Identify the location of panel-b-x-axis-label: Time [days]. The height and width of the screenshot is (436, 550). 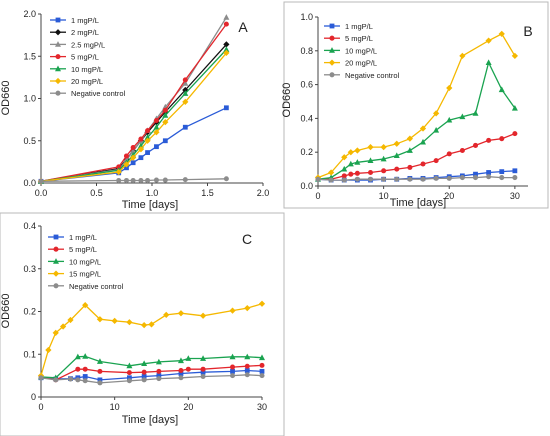
(418, 203).